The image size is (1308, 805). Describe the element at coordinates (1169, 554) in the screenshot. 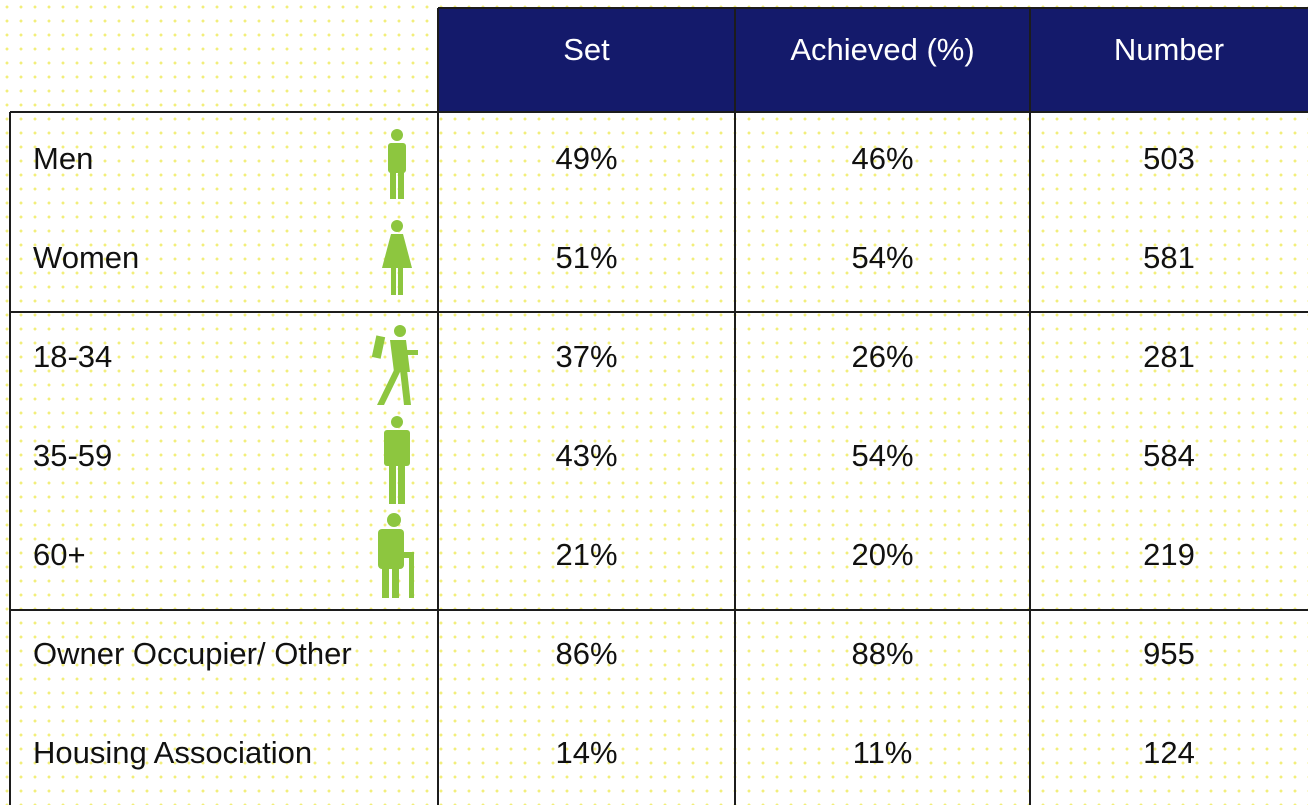

I see `cell: 219` at that location.